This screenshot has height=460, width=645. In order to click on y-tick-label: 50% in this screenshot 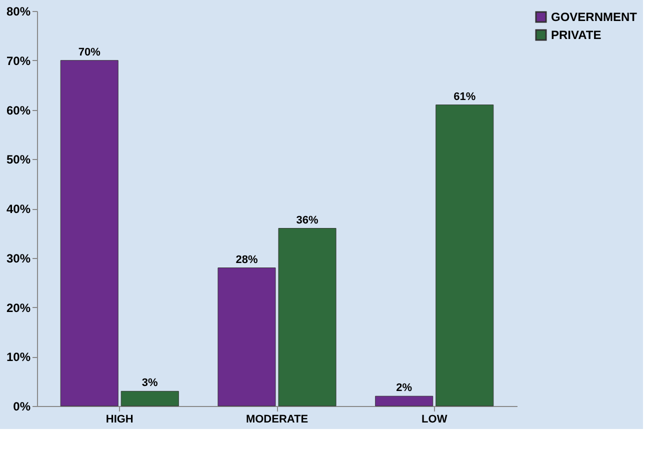, I will do `click(18, 159)`.